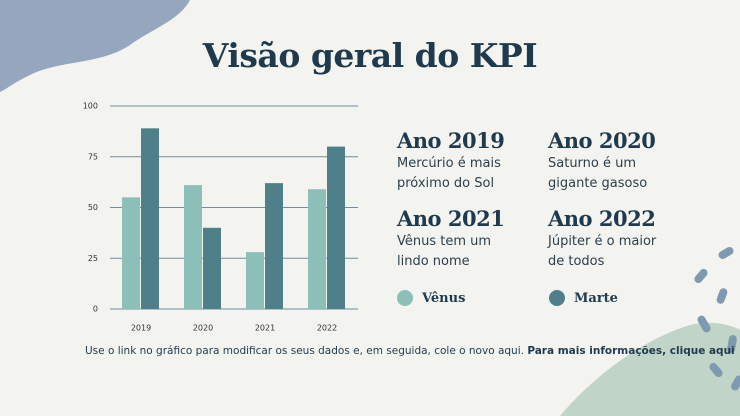 This screenshot has width=740, height=416. What do you see at coordinates (451, 218) in the screenshot?
I see `card-heading: Ano 2021` at bounding box center [451, 218].